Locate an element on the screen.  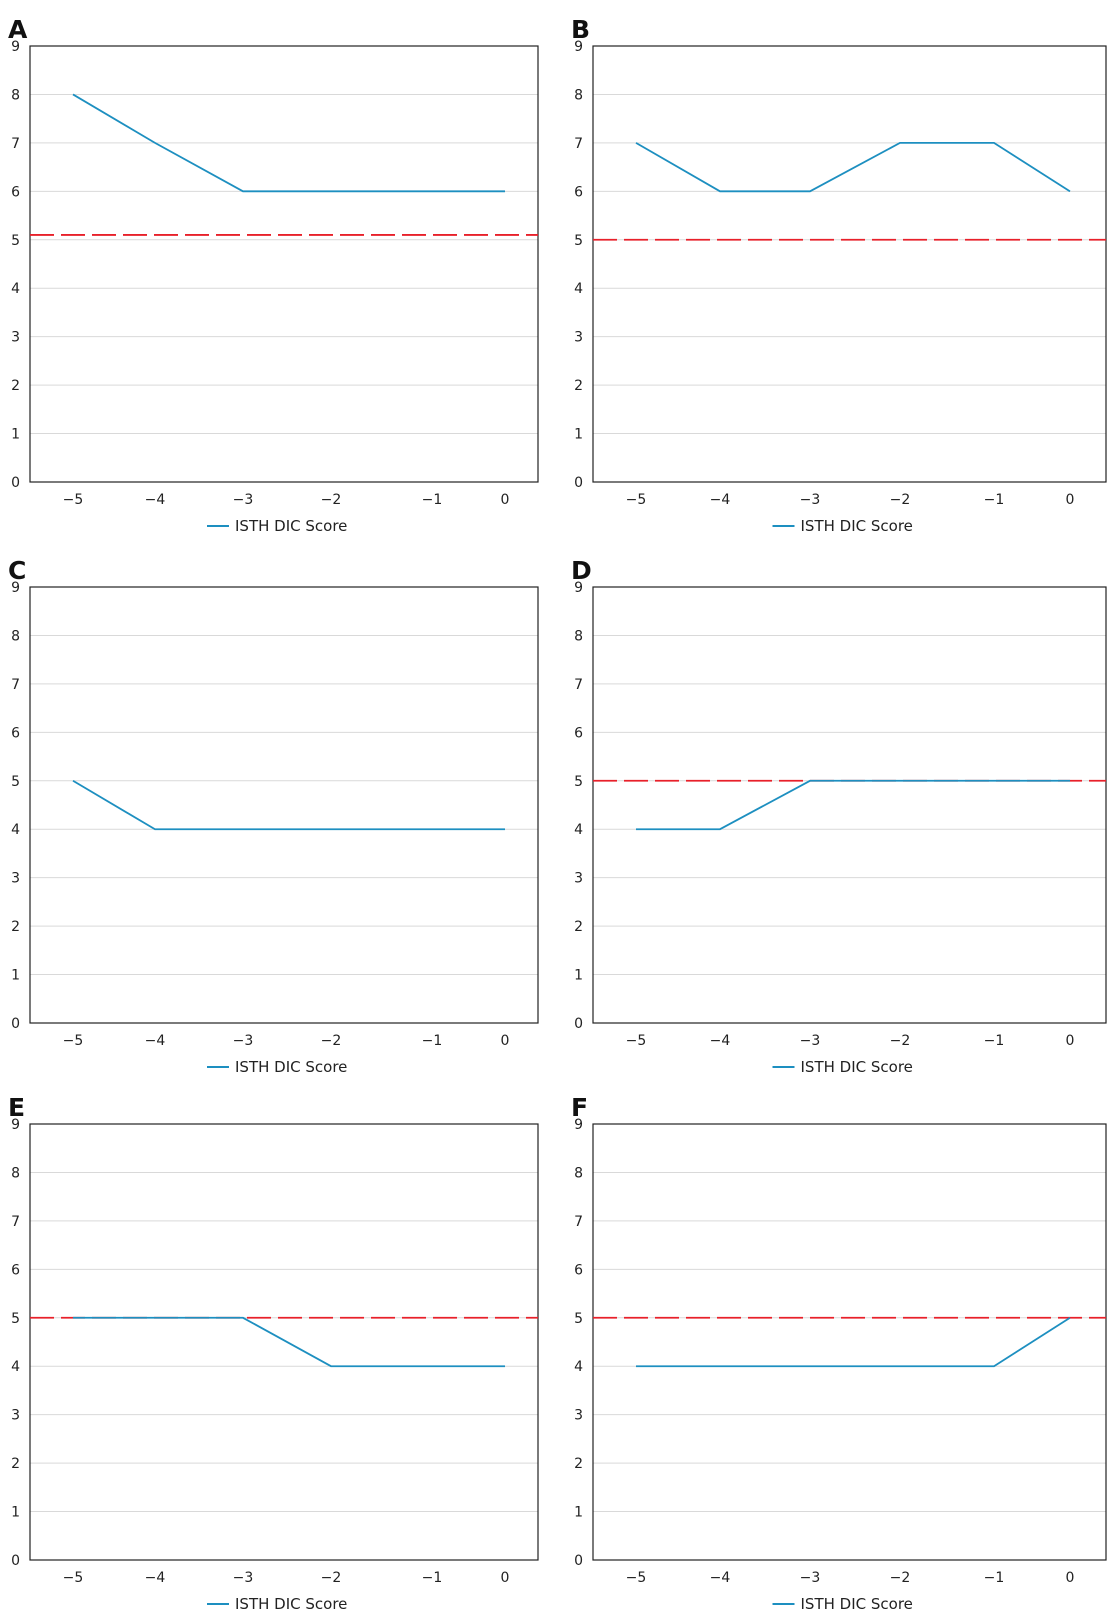
panel-label: D is located at coordinates (581, 570).